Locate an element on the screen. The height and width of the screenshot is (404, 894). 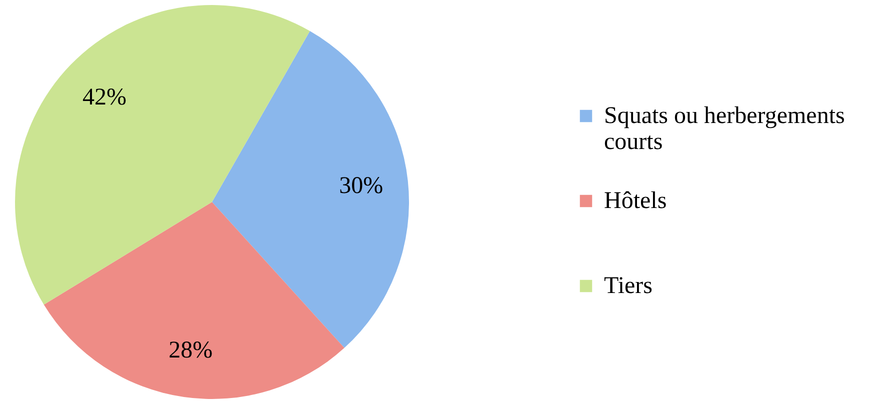
legend-label: Tiers is located at coordinates (628, 286).